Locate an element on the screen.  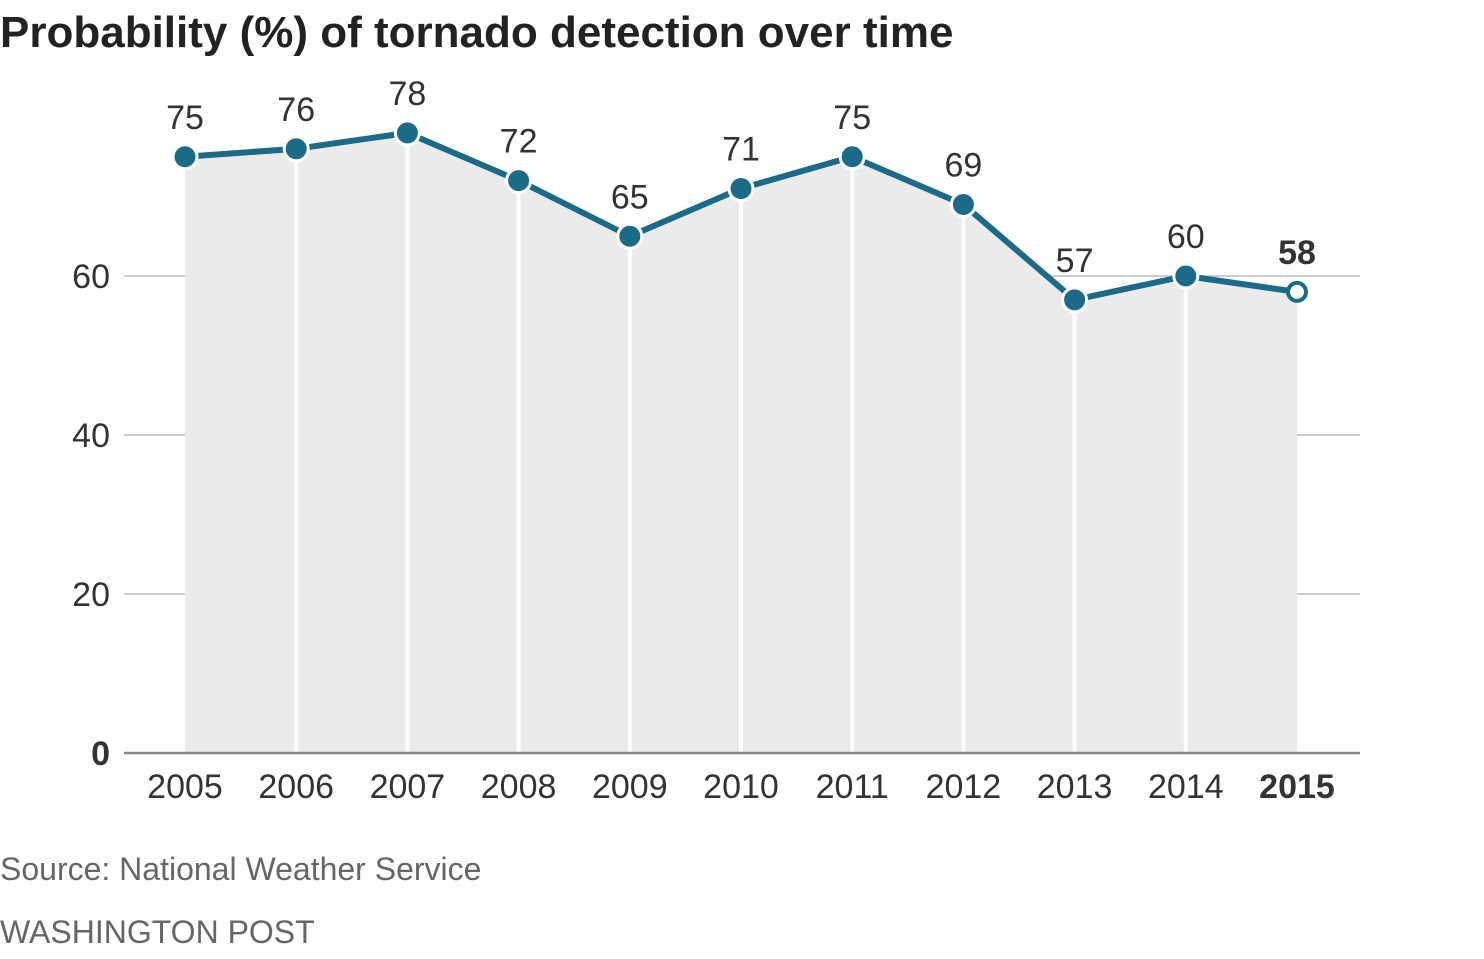
data-label: 72 is located at coordinates (519, 142).